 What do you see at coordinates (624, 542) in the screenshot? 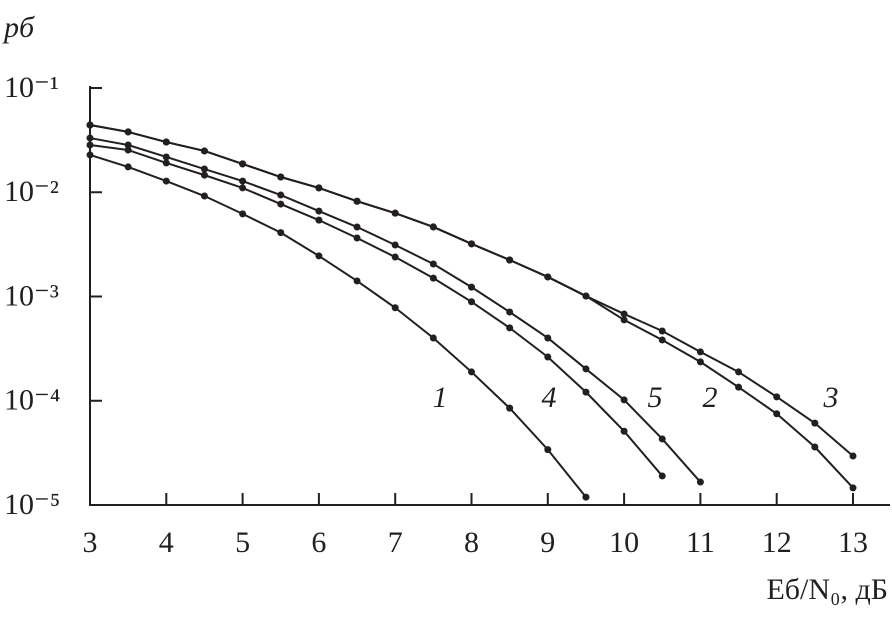
I see `x-tick-label: 10` at bounding box center [624, 542].